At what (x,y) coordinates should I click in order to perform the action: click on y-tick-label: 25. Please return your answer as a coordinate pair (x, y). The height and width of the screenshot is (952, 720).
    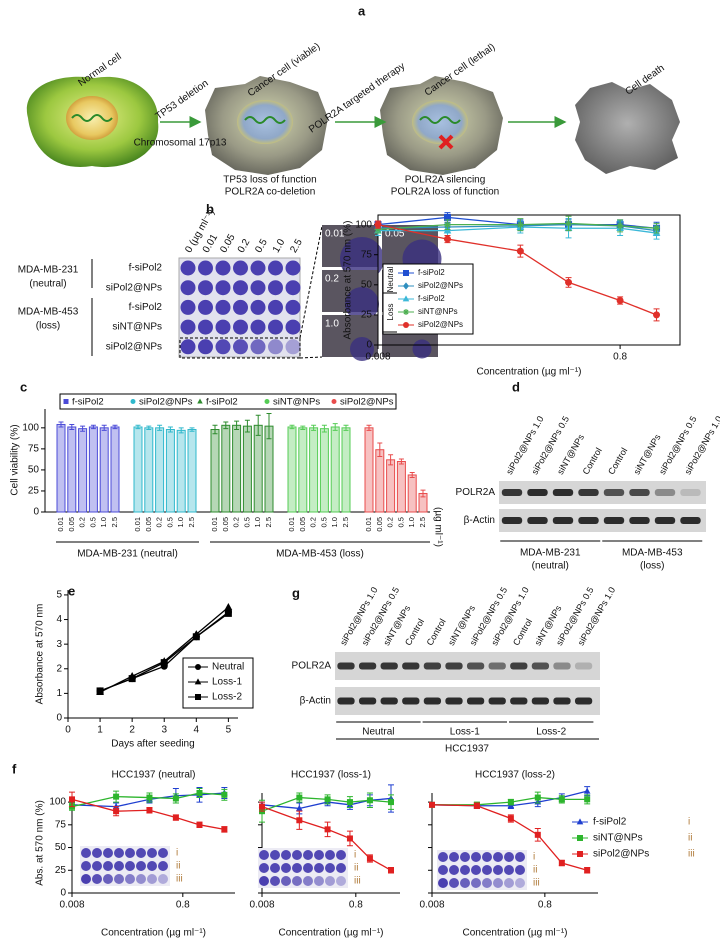
    Looking at the image, I should click on (34, 491).